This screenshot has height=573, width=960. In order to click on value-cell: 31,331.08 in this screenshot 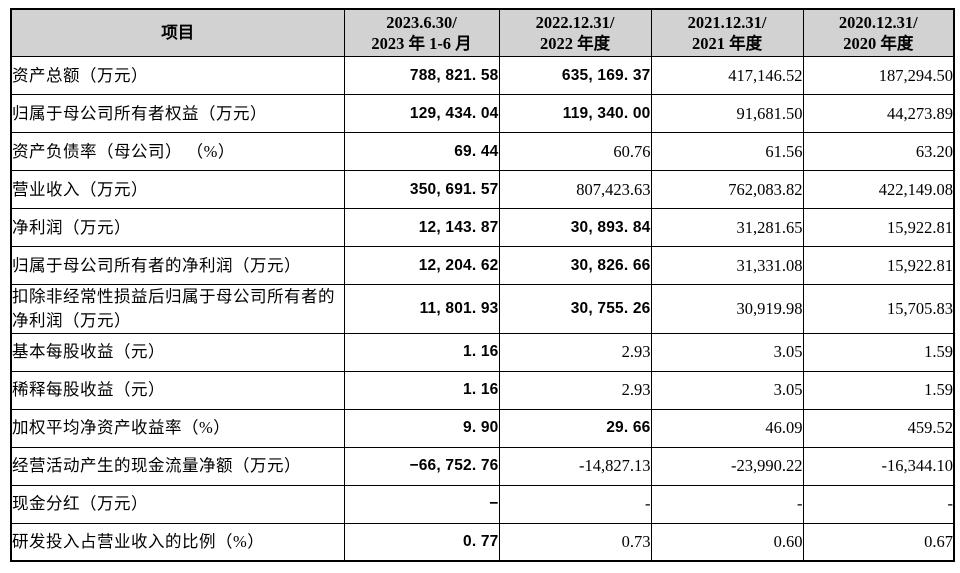, I will do `click(727, 265)`.